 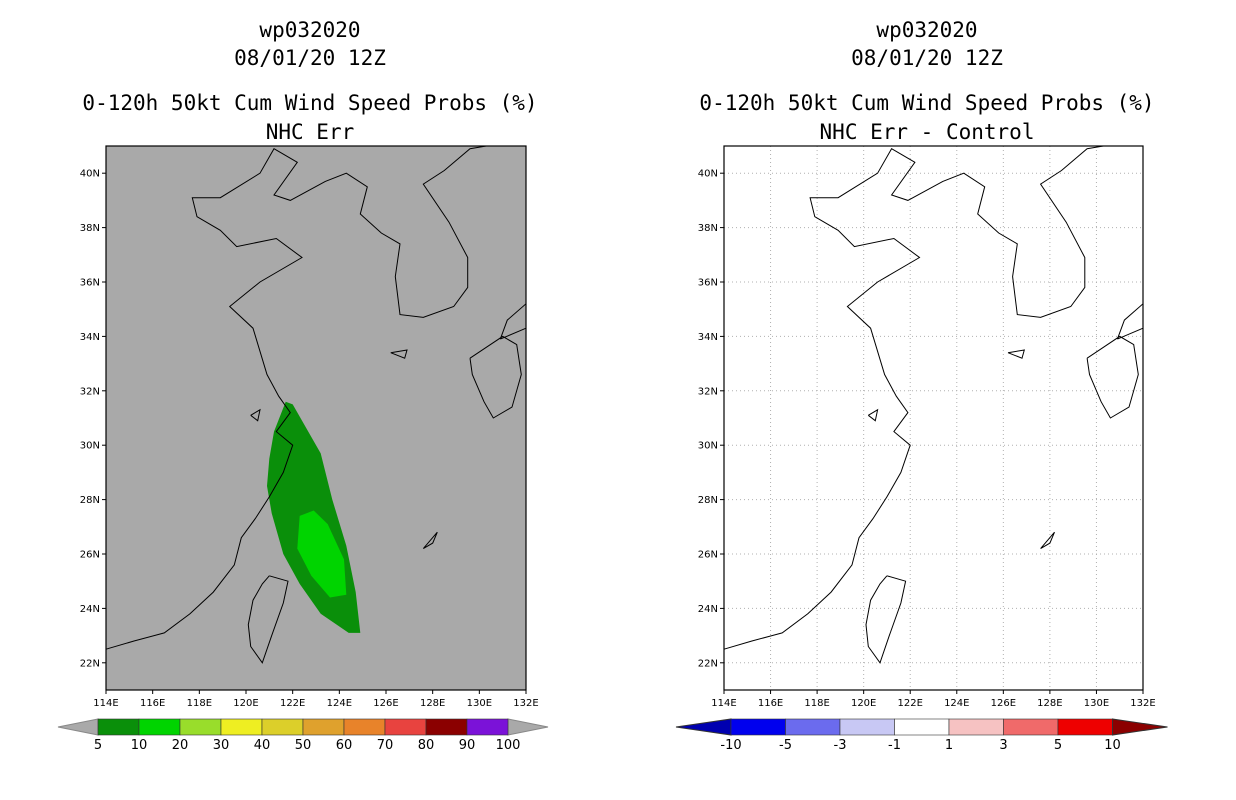 I want to click on legend-label: 100, so click(x=508, y=745).